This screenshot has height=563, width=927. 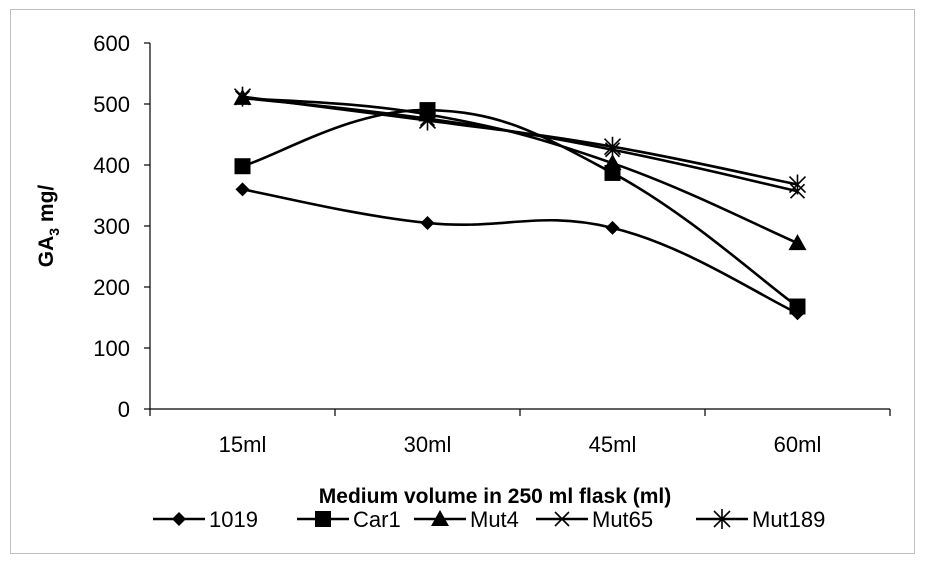 What do you see at coordinates (797, 306) in the screenshot?
I see `point-car1-60ml` at bounding box center [797, 306].